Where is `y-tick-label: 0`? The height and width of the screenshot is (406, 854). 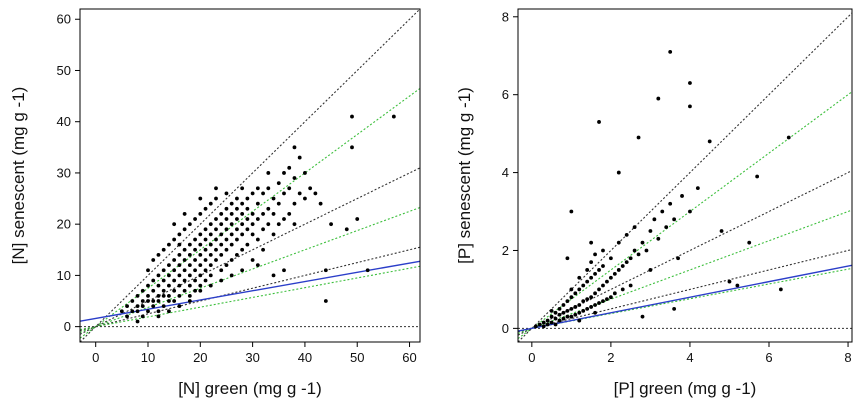
y-tick-label: 0 is located at coordinates (505, 328).